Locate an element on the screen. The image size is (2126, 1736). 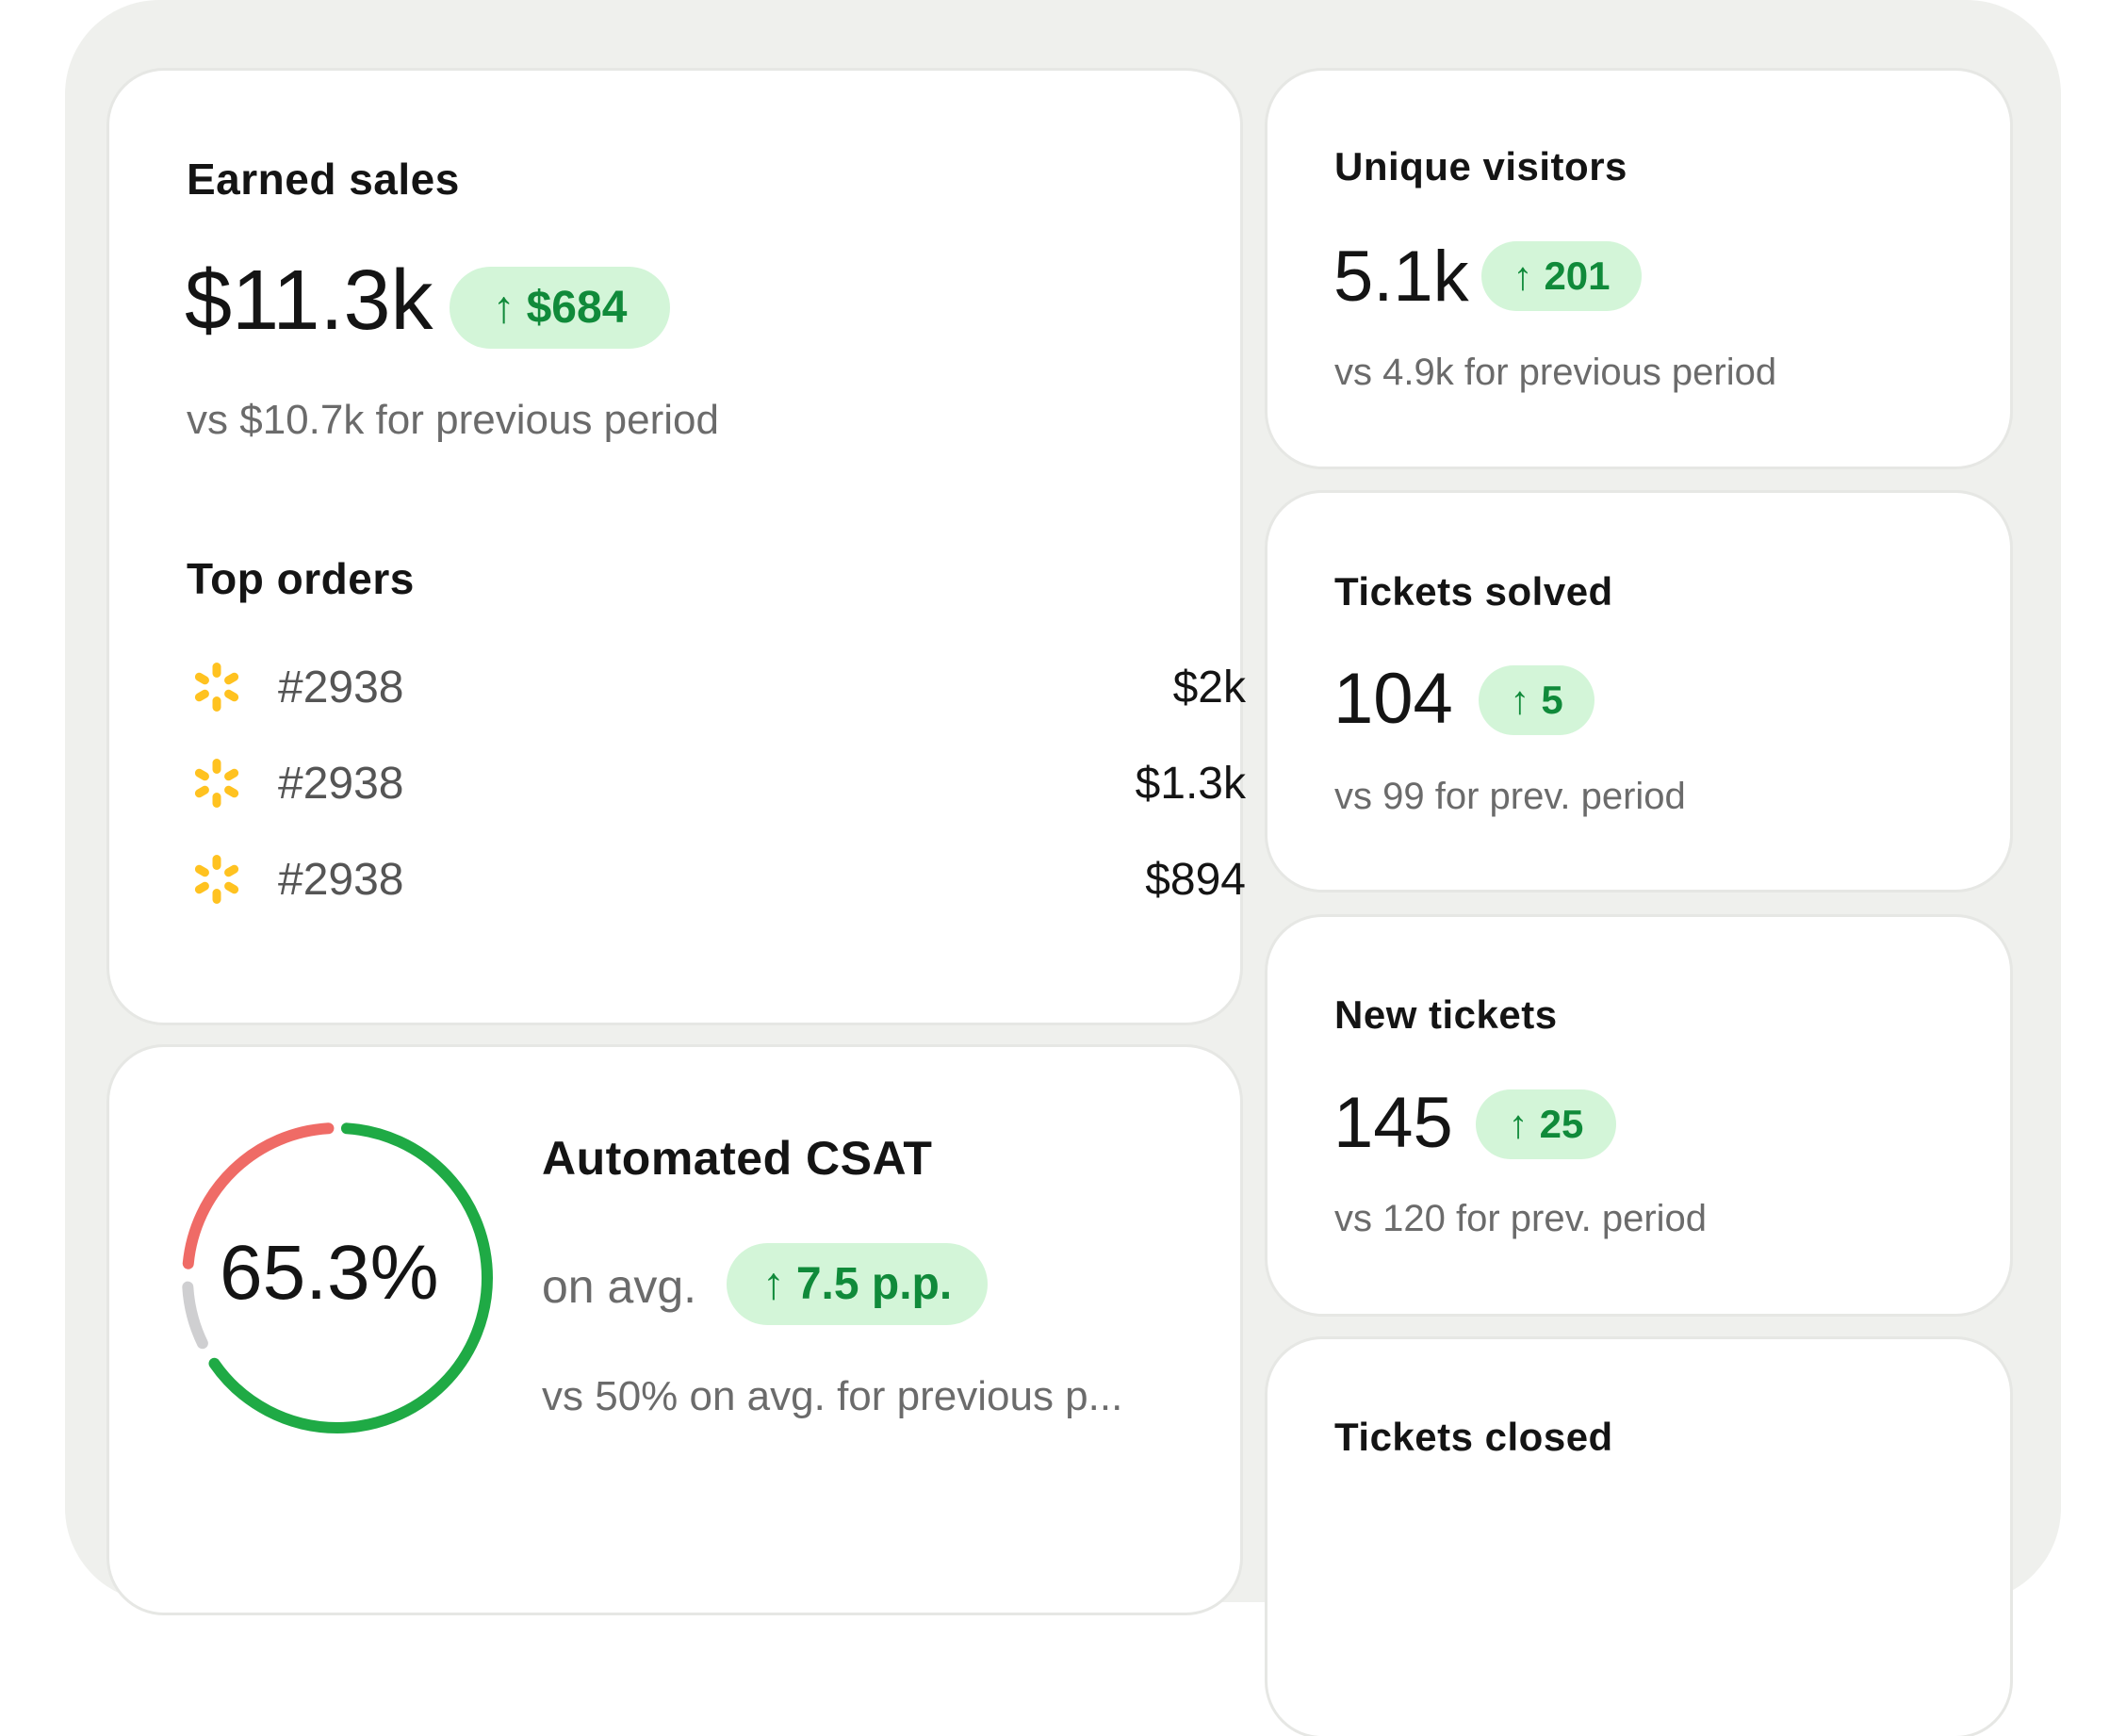
delta-badge: ↑ 7.5 p.p. is located at coordinates (858, 1284).